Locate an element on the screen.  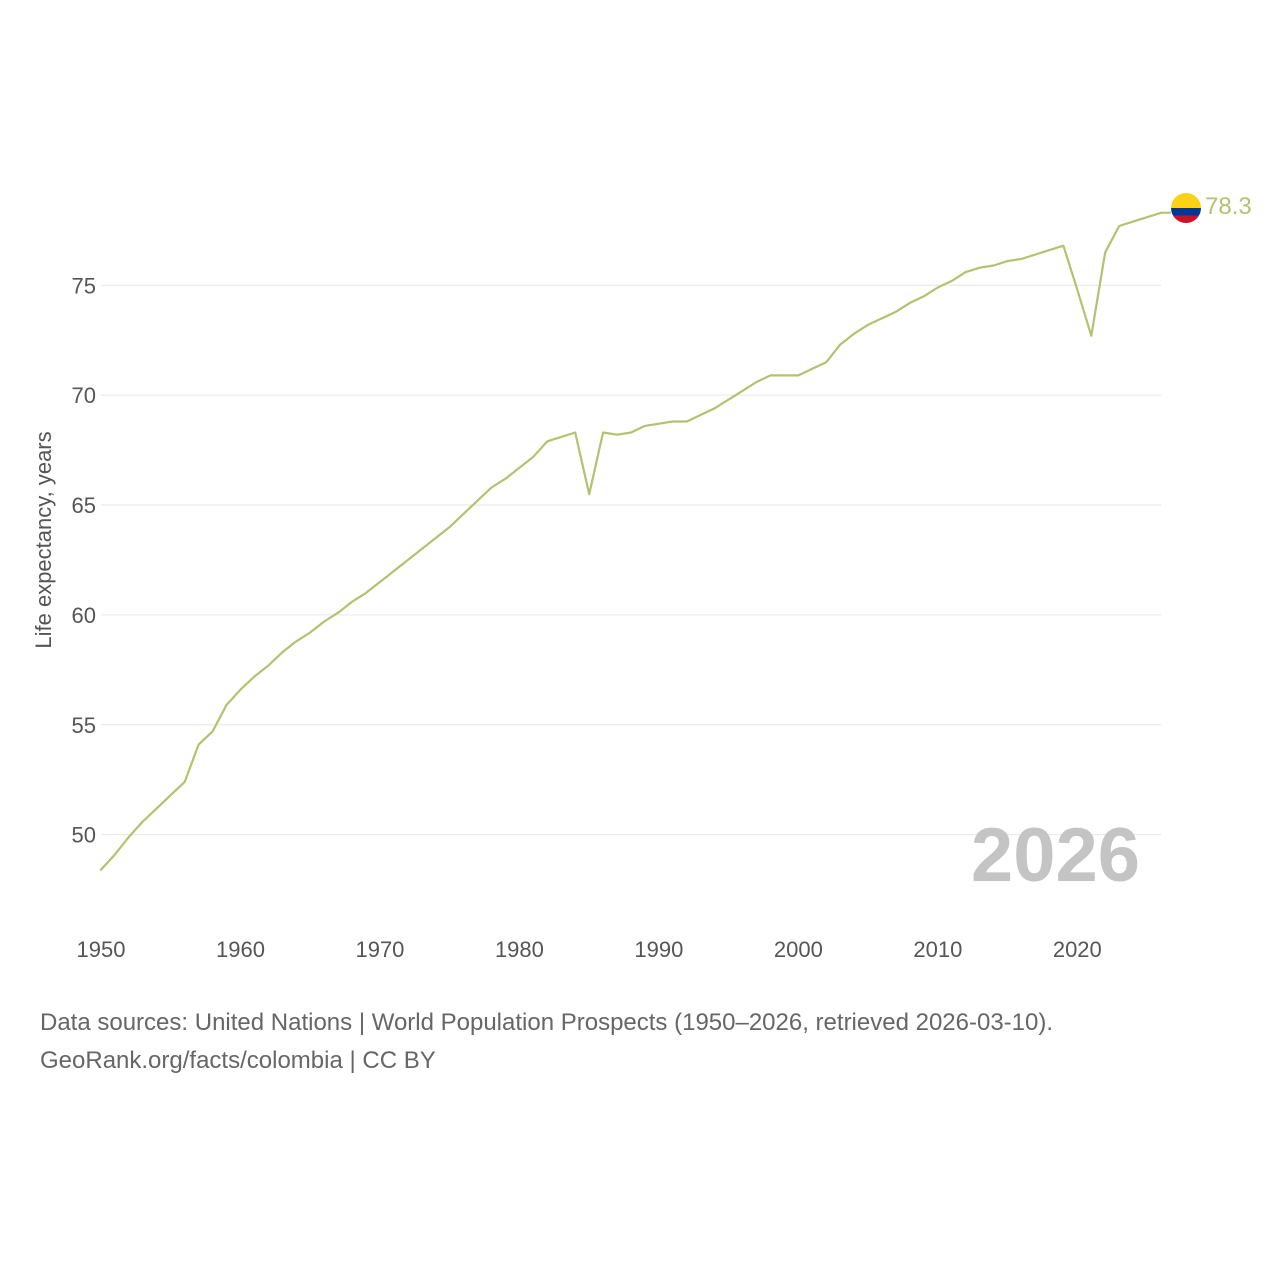
y-tick-label-55: 55 is located at coordinates (84, 725).